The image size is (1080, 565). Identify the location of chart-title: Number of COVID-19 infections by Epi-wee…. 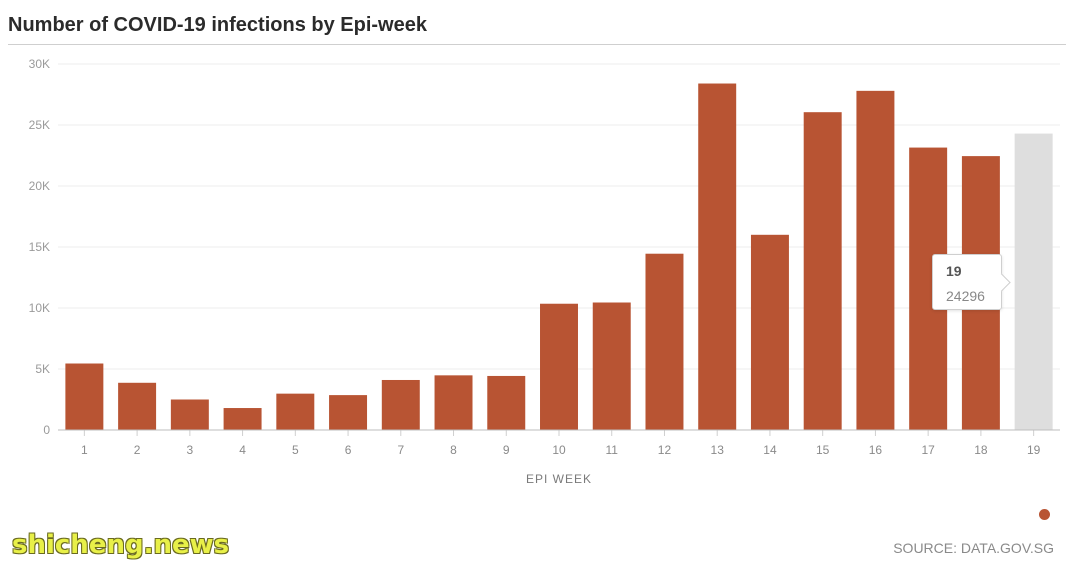
(217, 25).